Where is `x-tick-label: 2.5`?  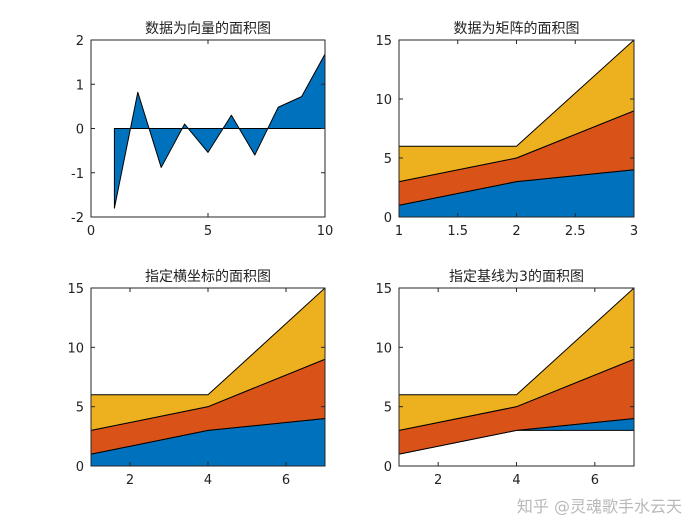
x-tick-label: 2.5 is located at coordinates (575, 231).